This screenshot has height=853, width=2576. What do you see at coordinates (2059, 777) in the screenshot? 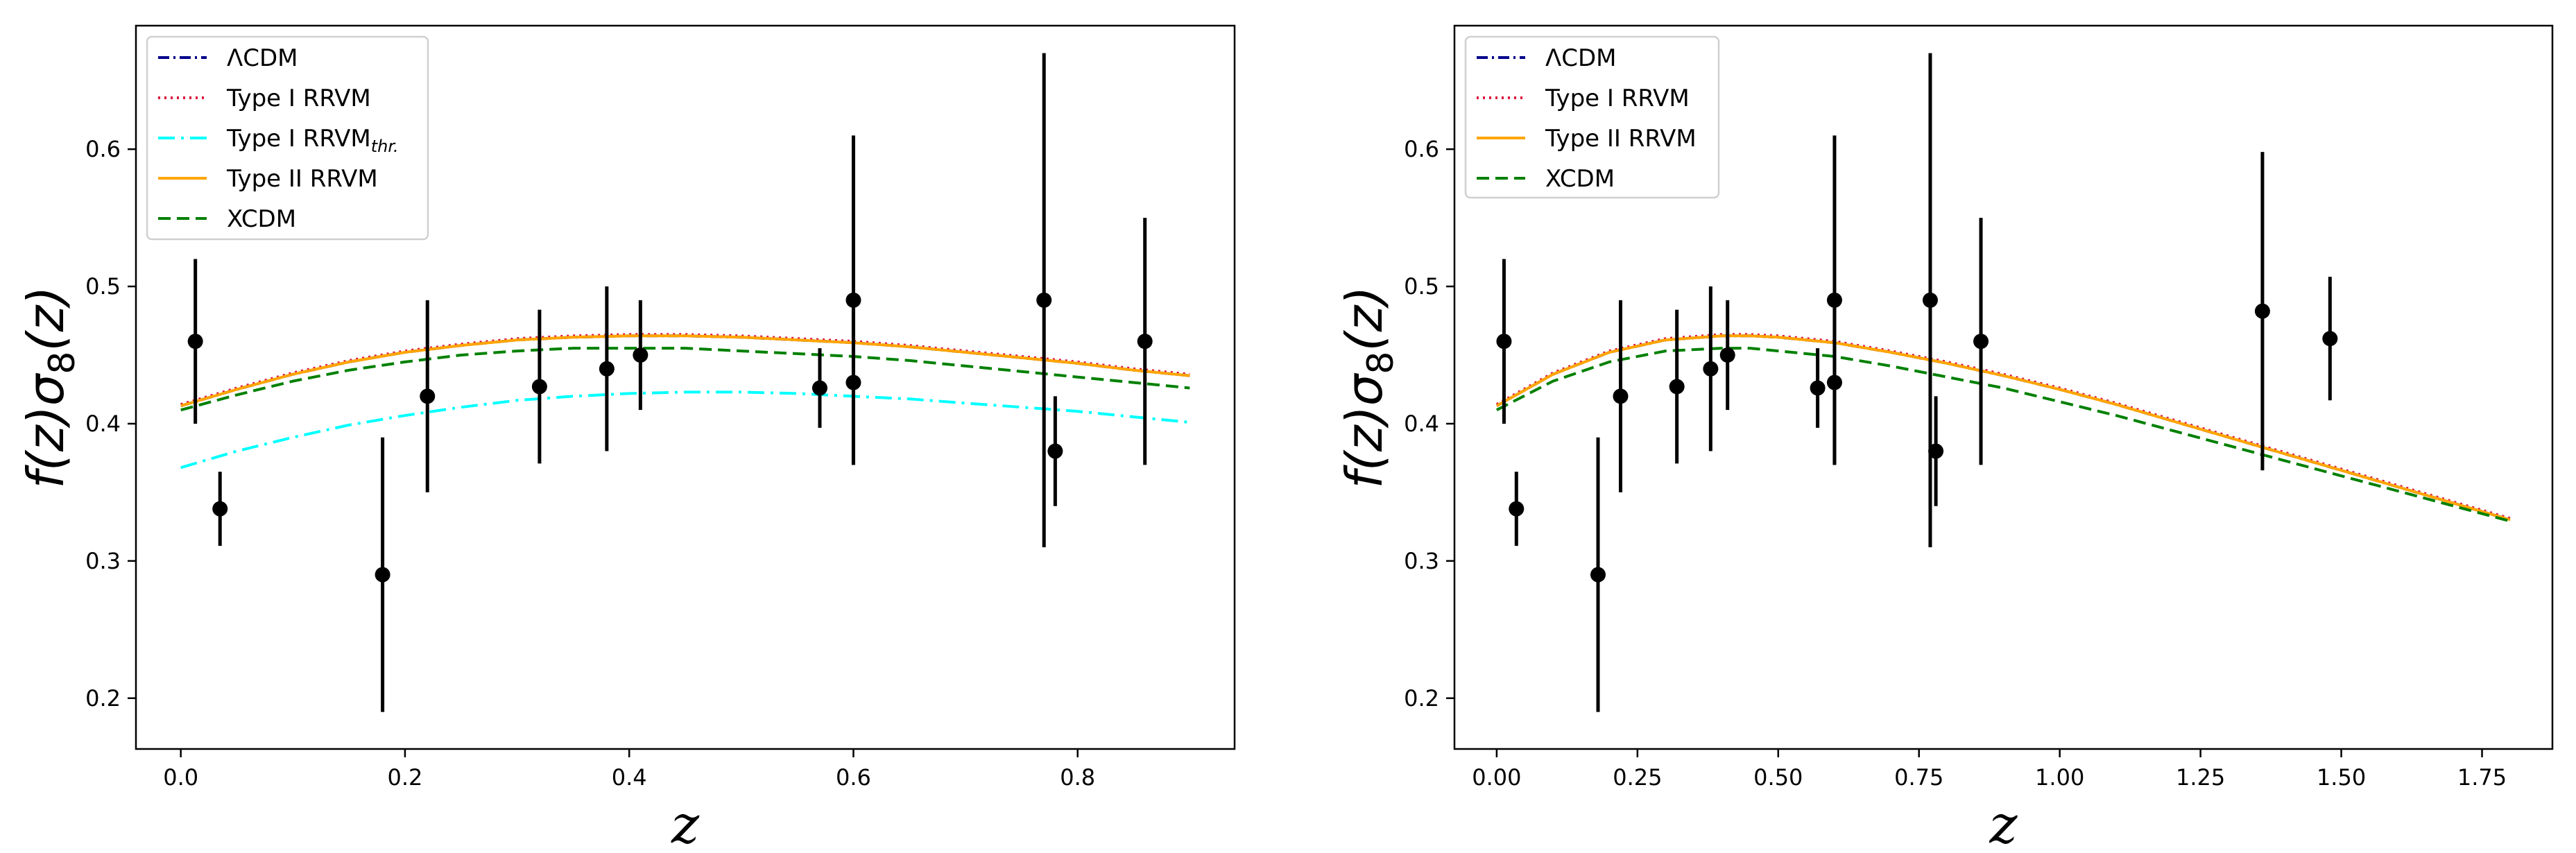
I see `x-tick-label: 1.00` at bounding box center [2059, 777].